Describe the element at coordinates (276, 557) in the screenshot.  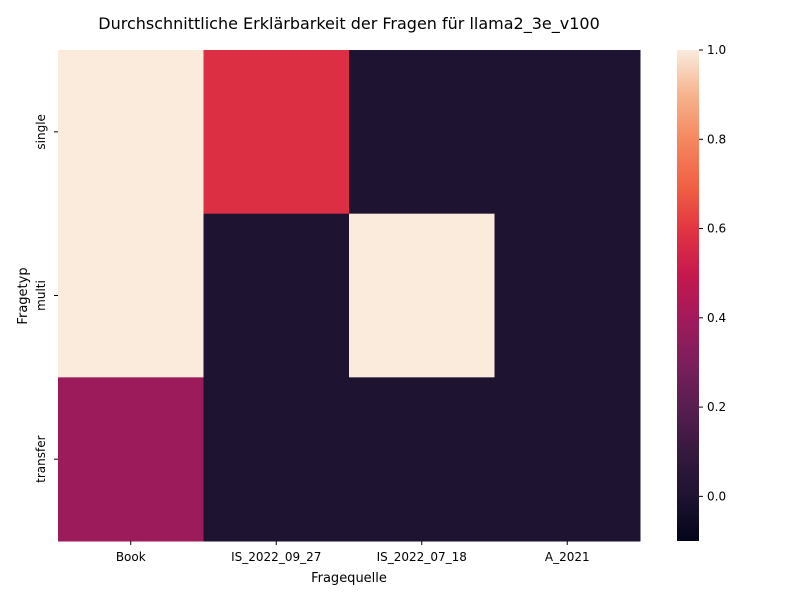
I see `x-tick-label: IS_2022_09_27` at that location.